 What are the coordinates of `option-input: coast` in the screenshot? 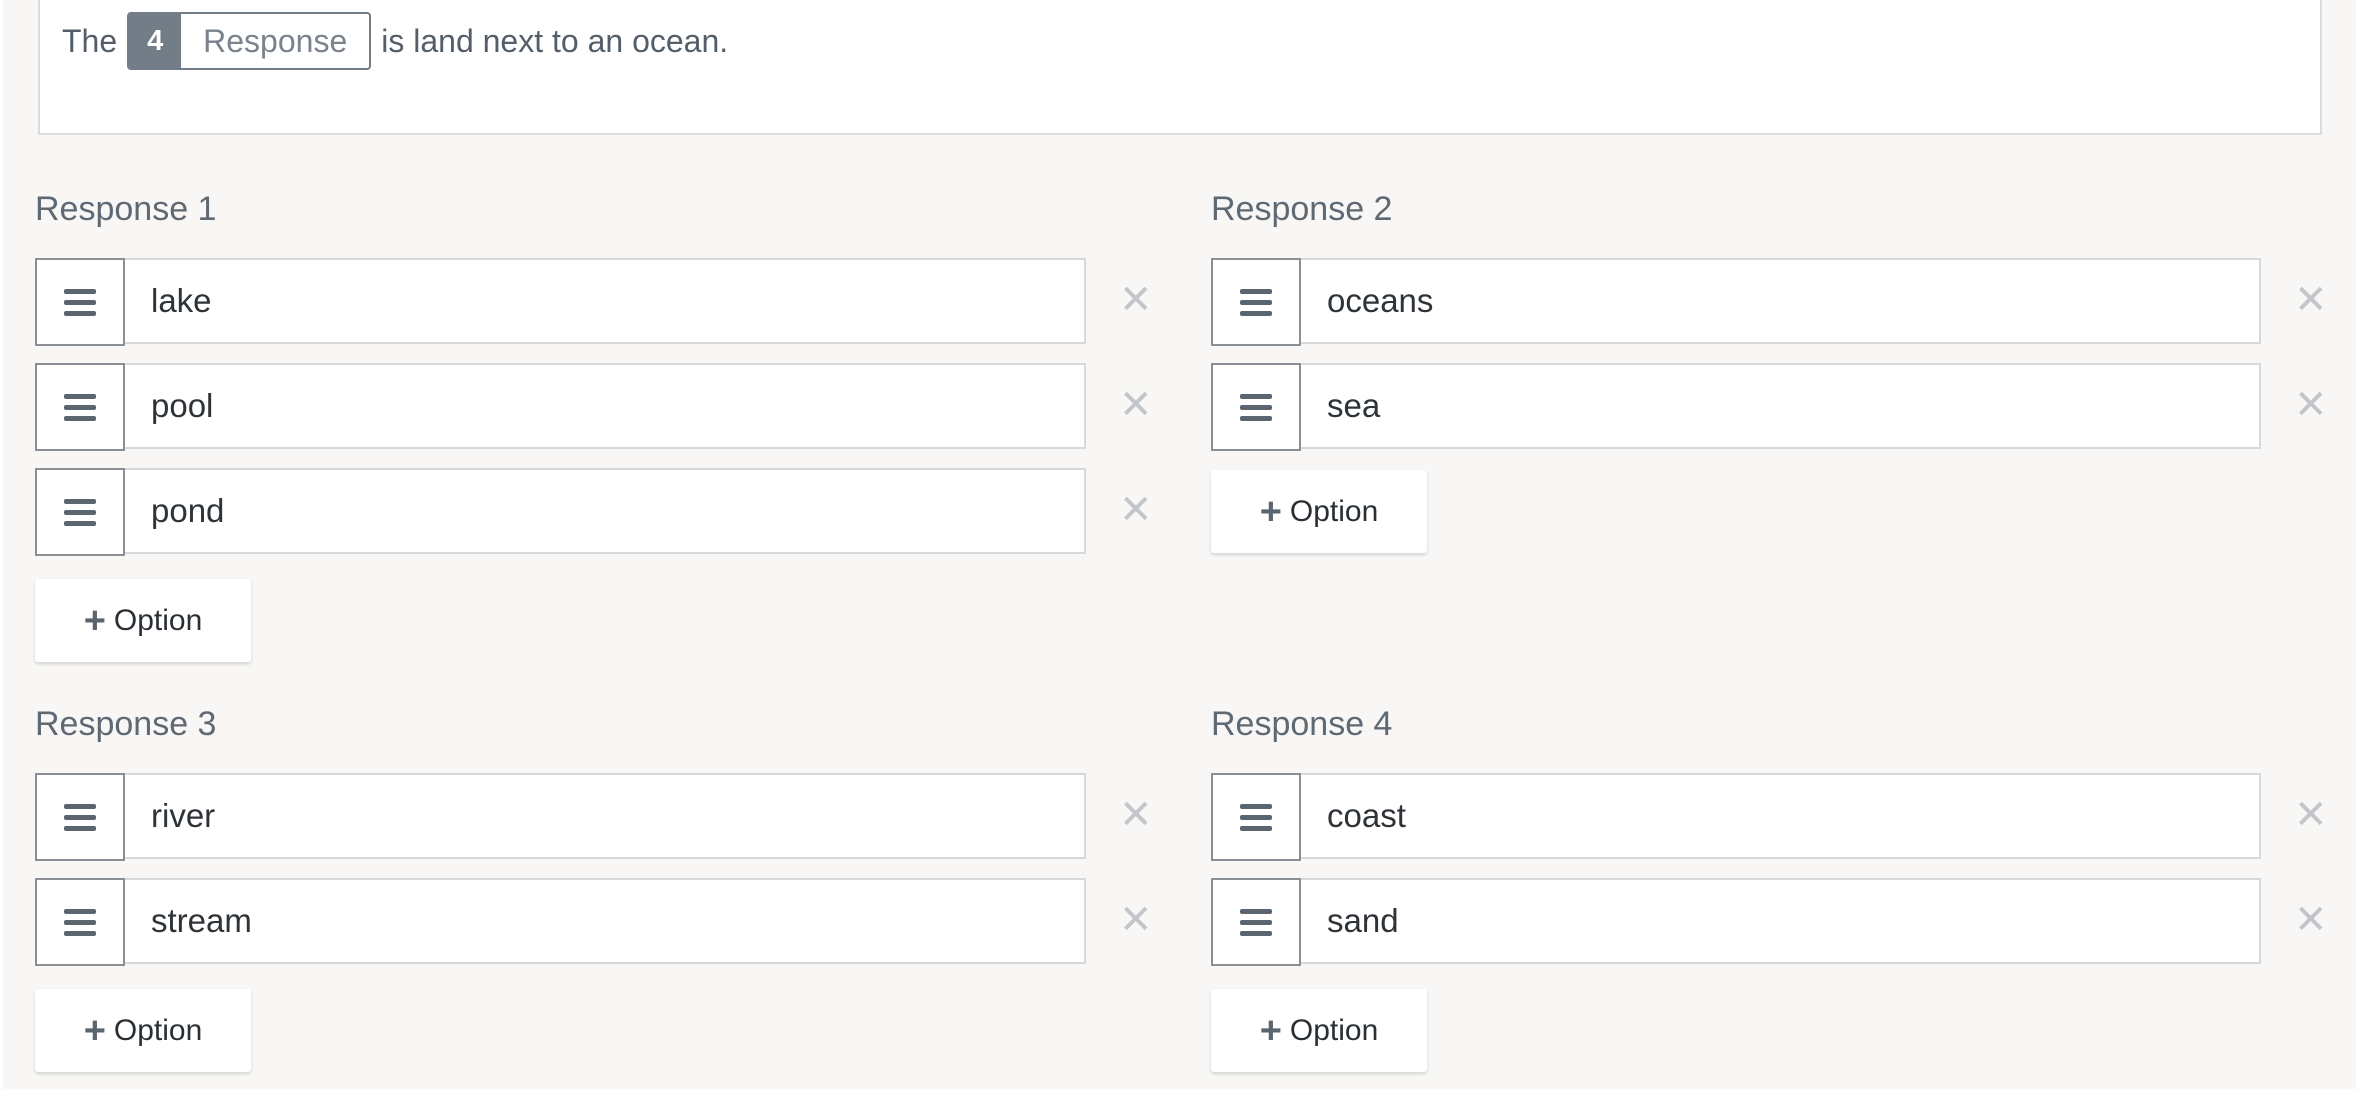 It's located at (1781, 816).